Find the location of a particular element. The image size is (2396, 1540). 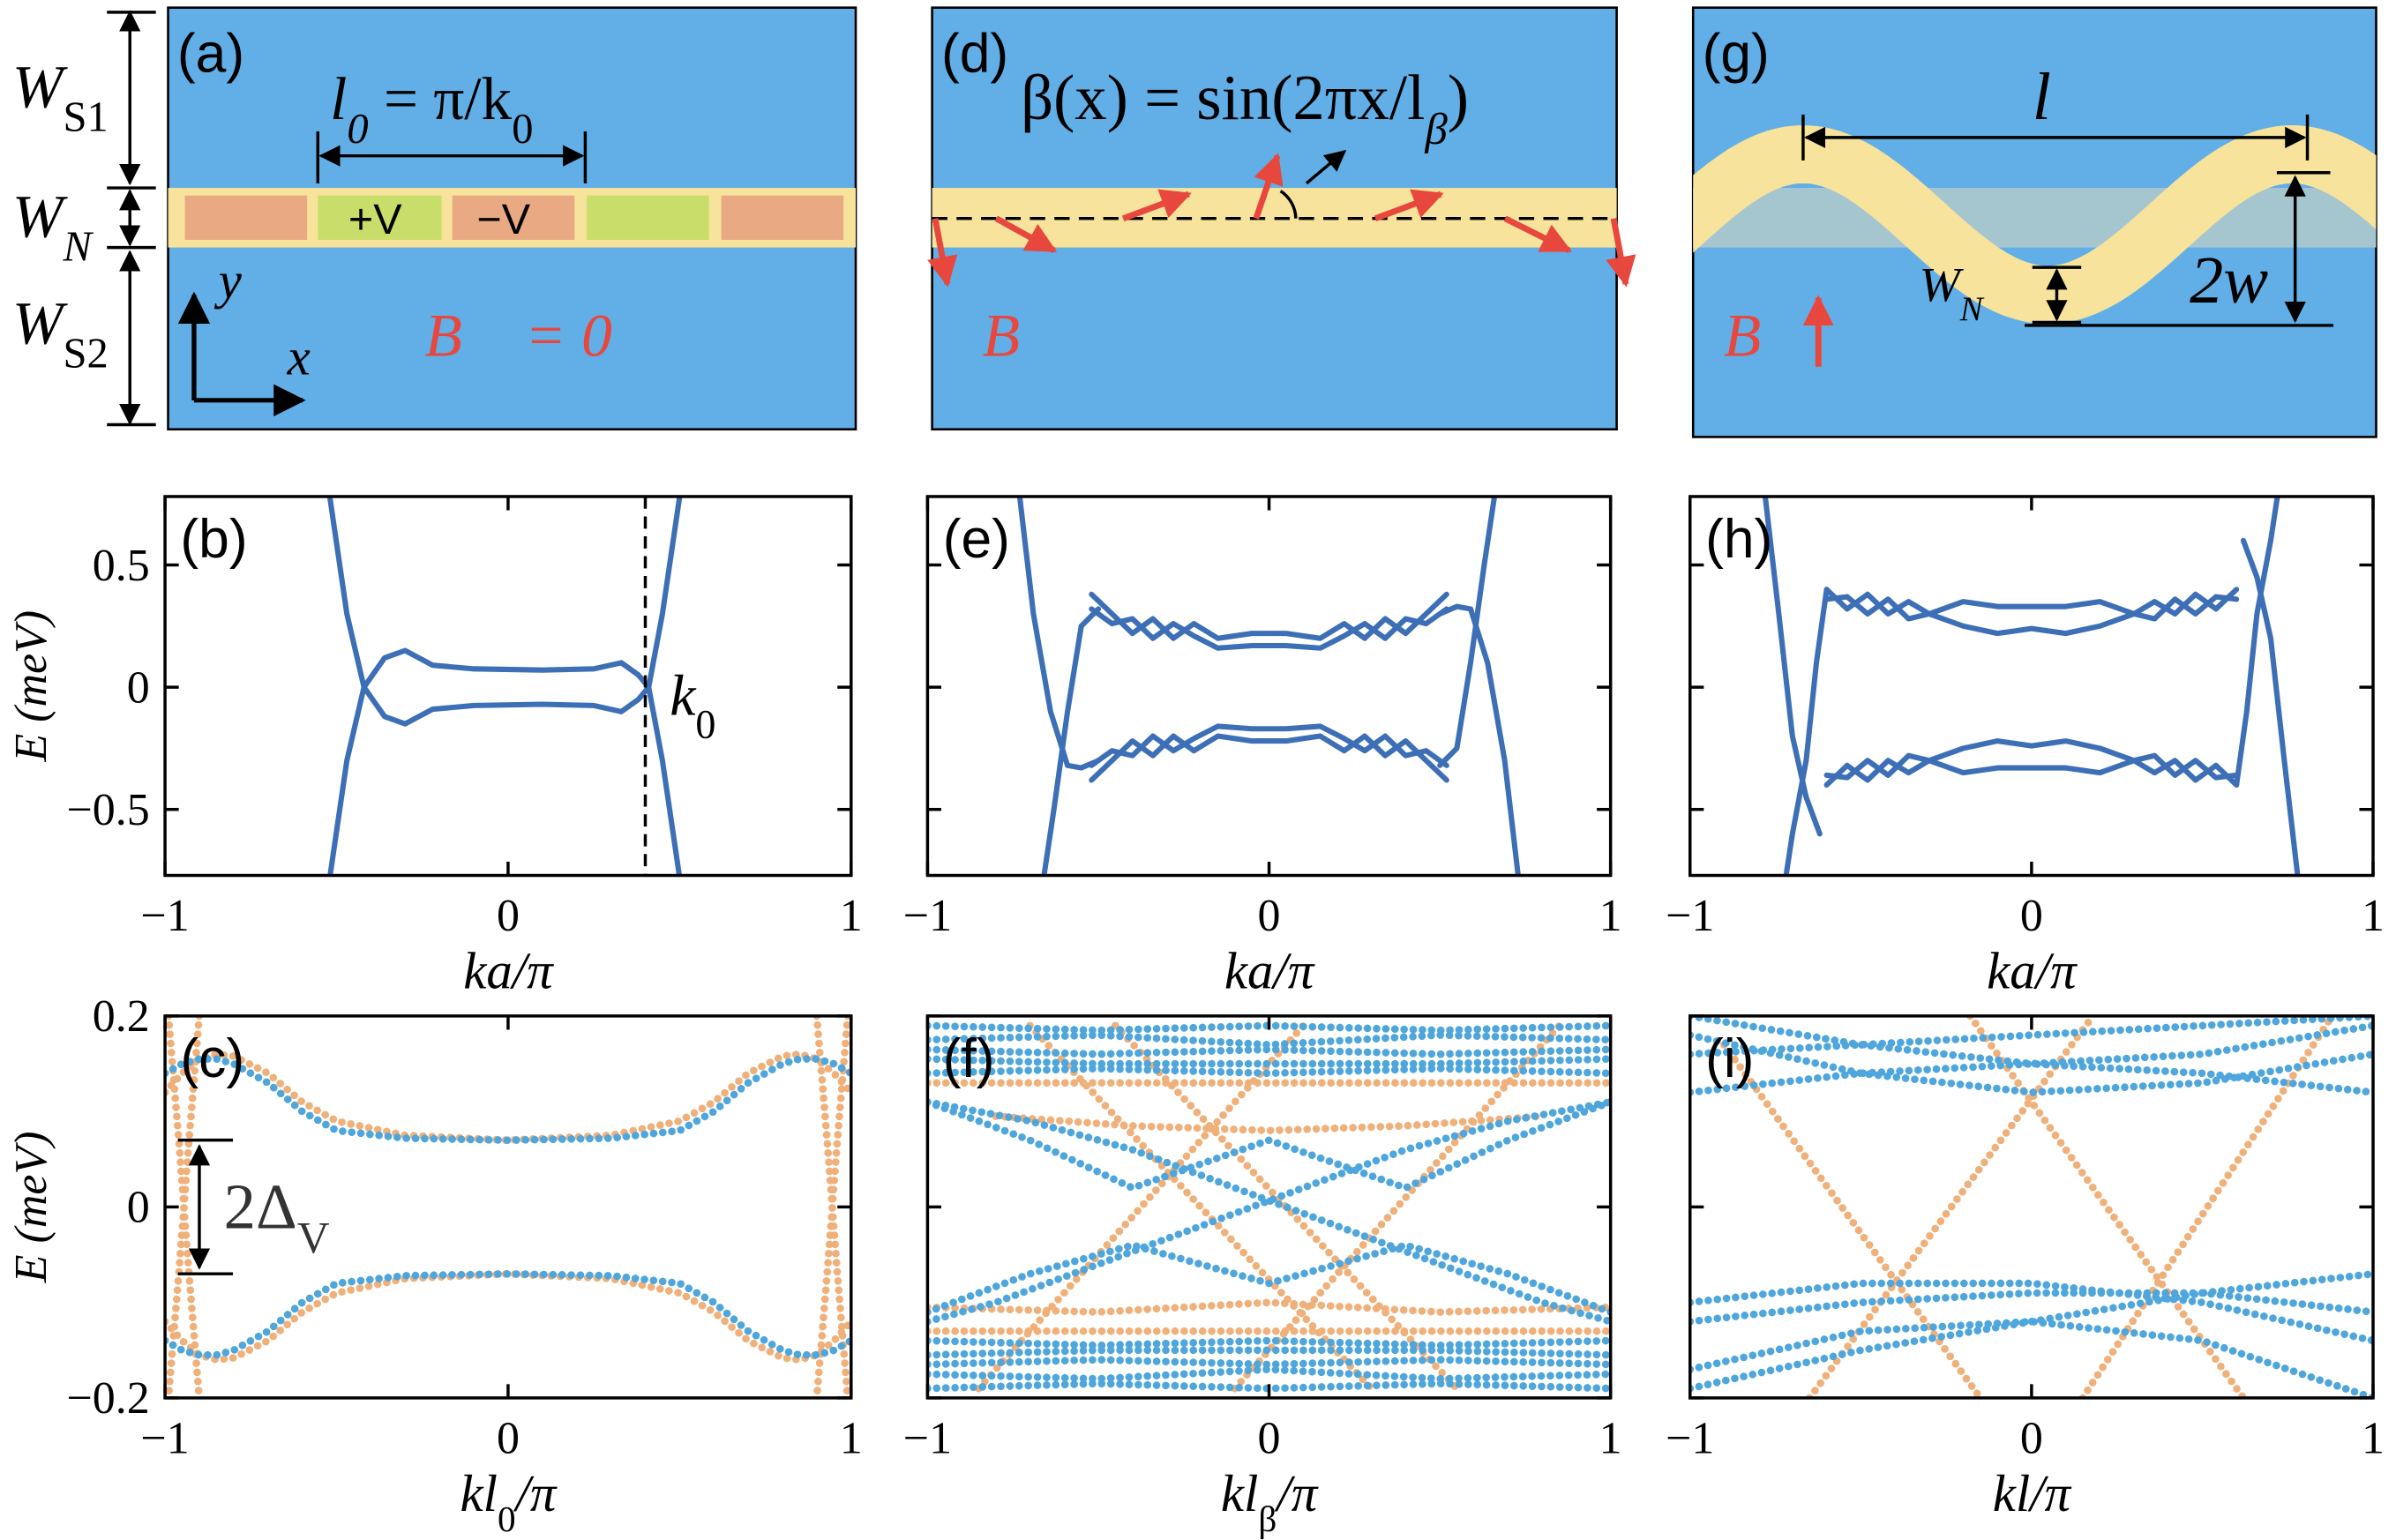

x-axis-label: ka/π is located at coordinates (2032, 971).